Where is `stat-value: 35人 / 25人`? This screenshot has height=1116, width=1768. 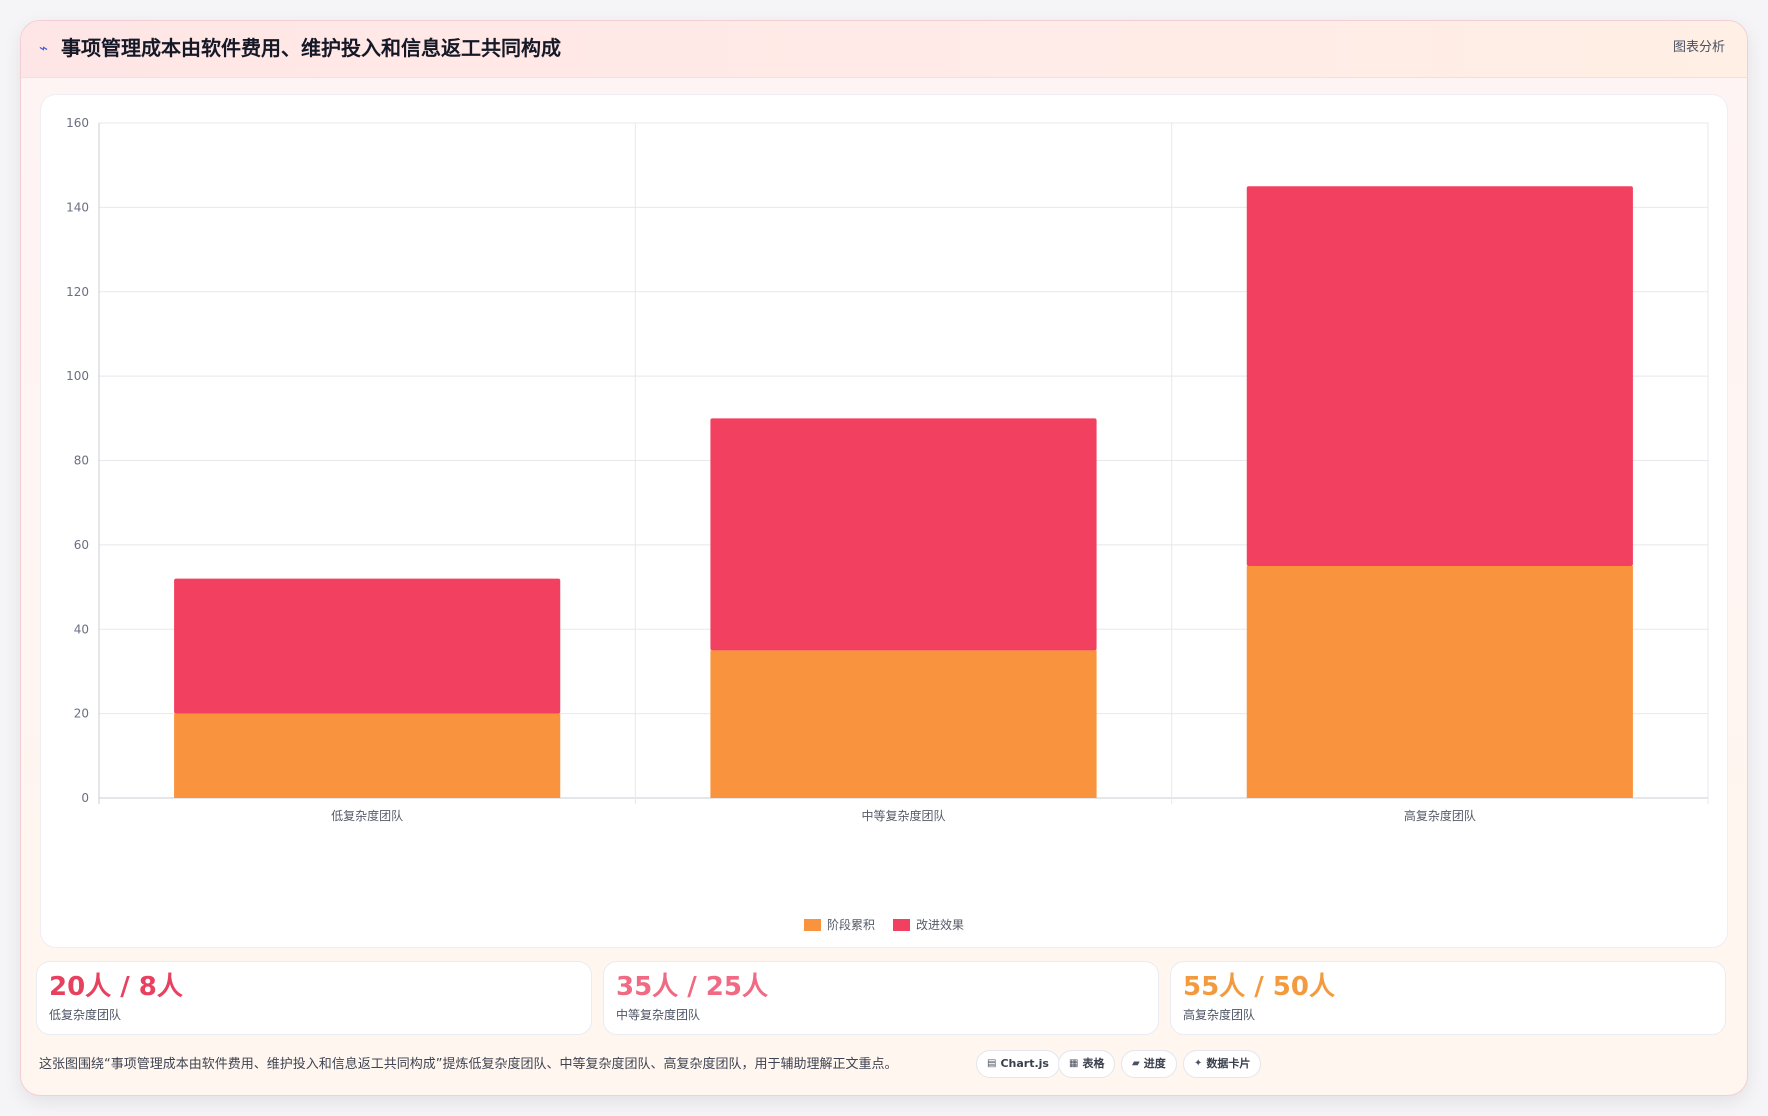 stat-value: 35人 / 25人 is located at coordinates (692, 987).